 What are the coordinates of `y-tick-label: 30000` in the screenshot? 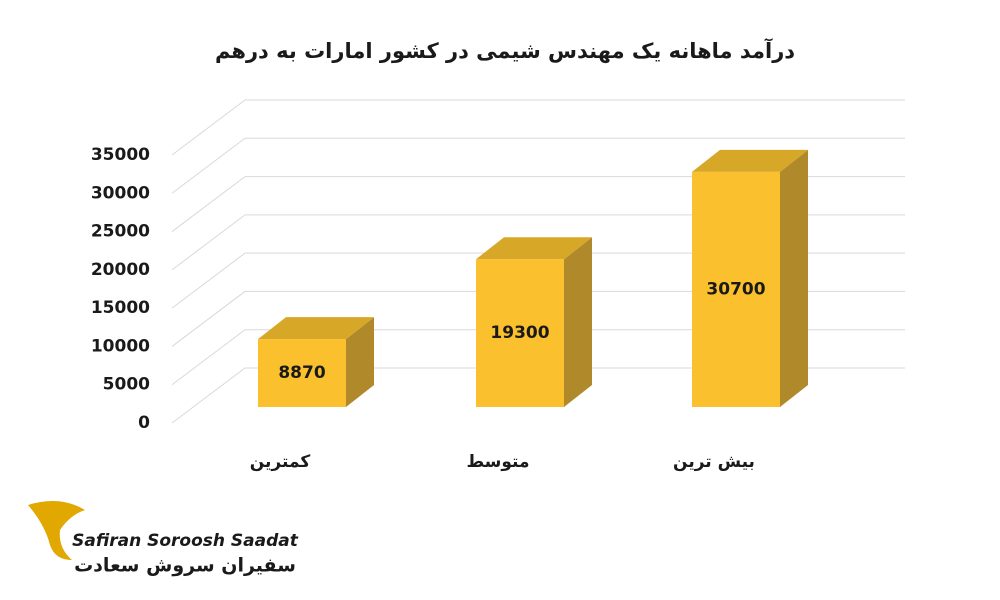 It's located at (120, 193).